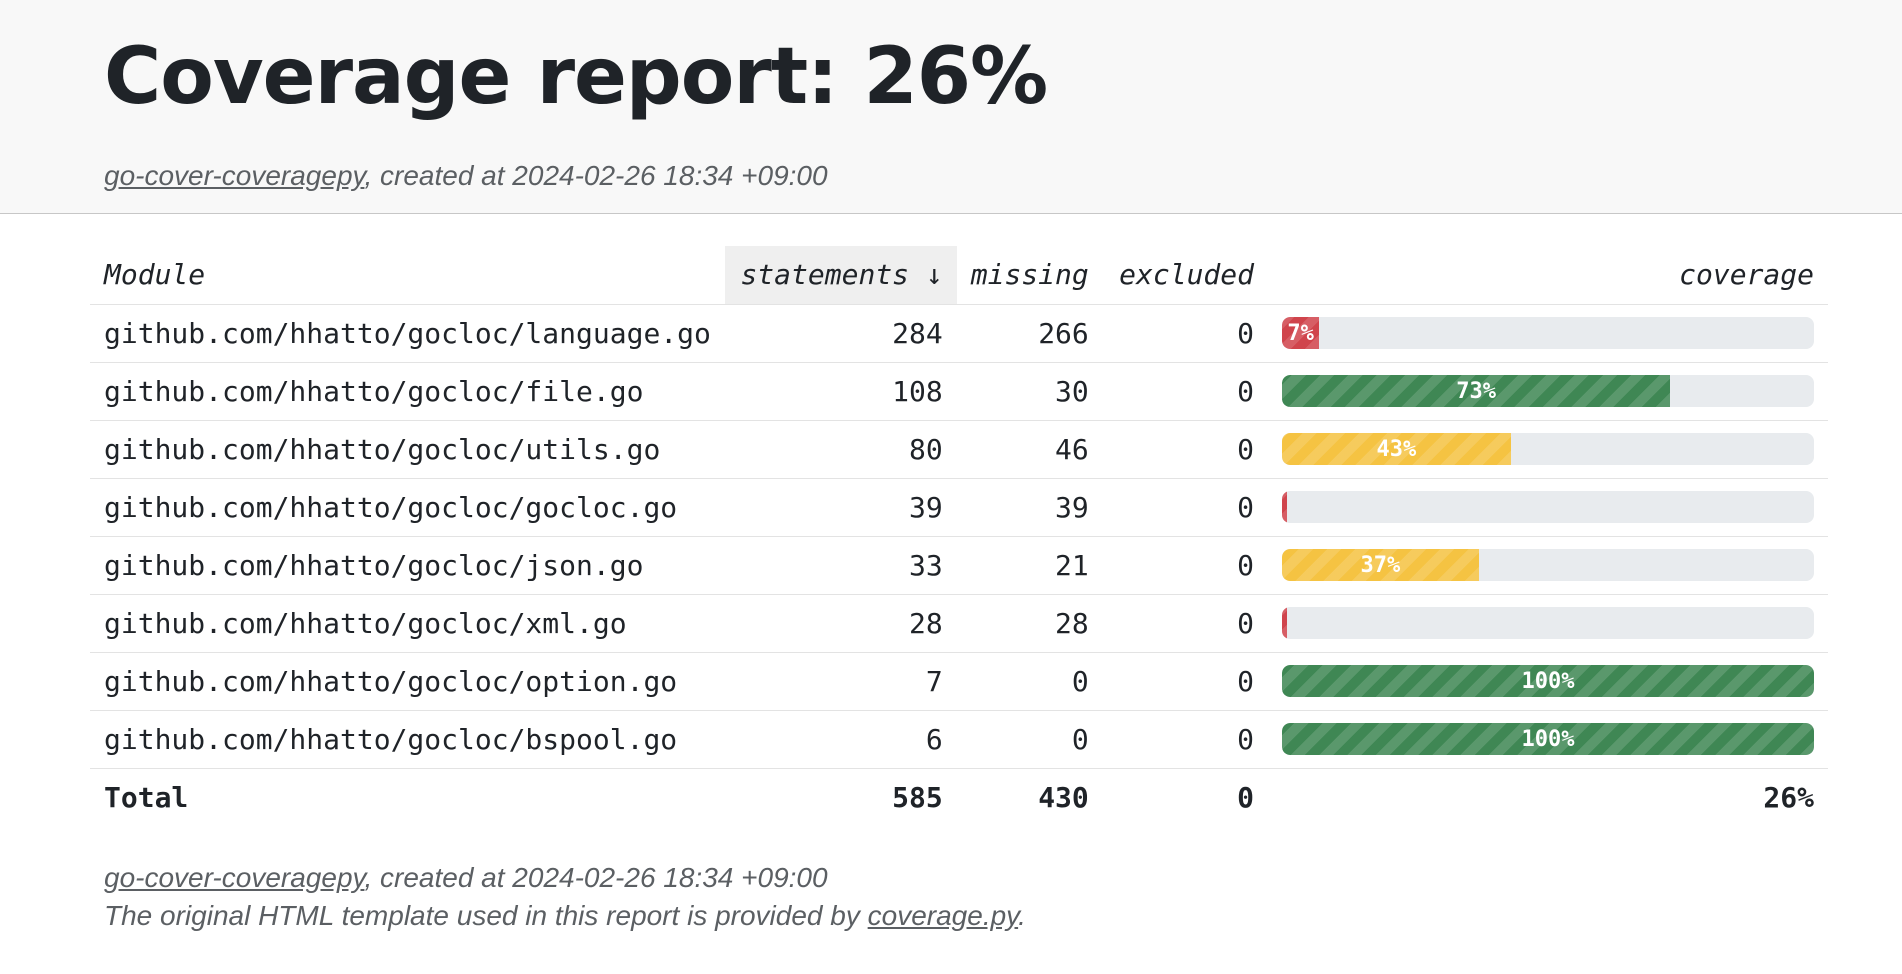 The image size is (1902, 974). I want to click on coverage-cell: 37%, so click(1548, 565).